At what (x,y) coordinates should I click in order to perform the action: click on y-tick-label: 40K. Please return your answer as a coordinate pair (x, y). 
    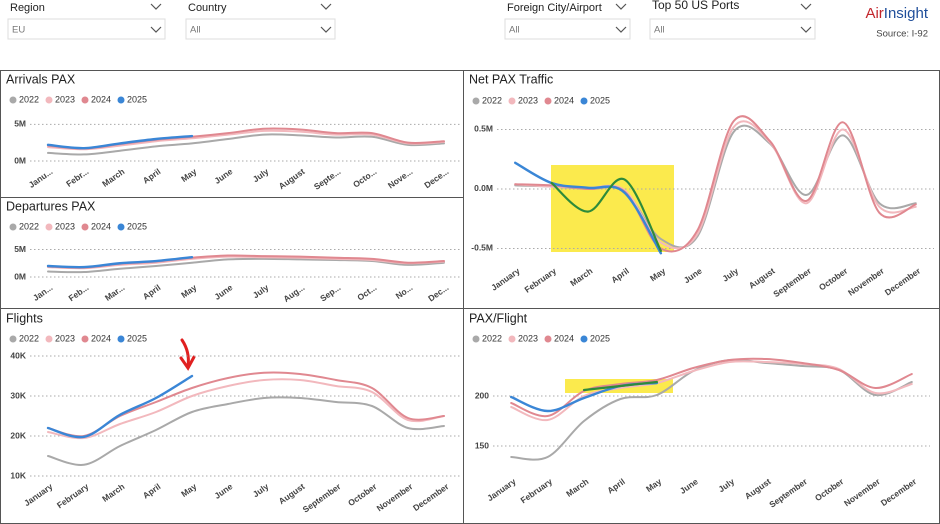
    Looking at the image, I should click on (18, 355).